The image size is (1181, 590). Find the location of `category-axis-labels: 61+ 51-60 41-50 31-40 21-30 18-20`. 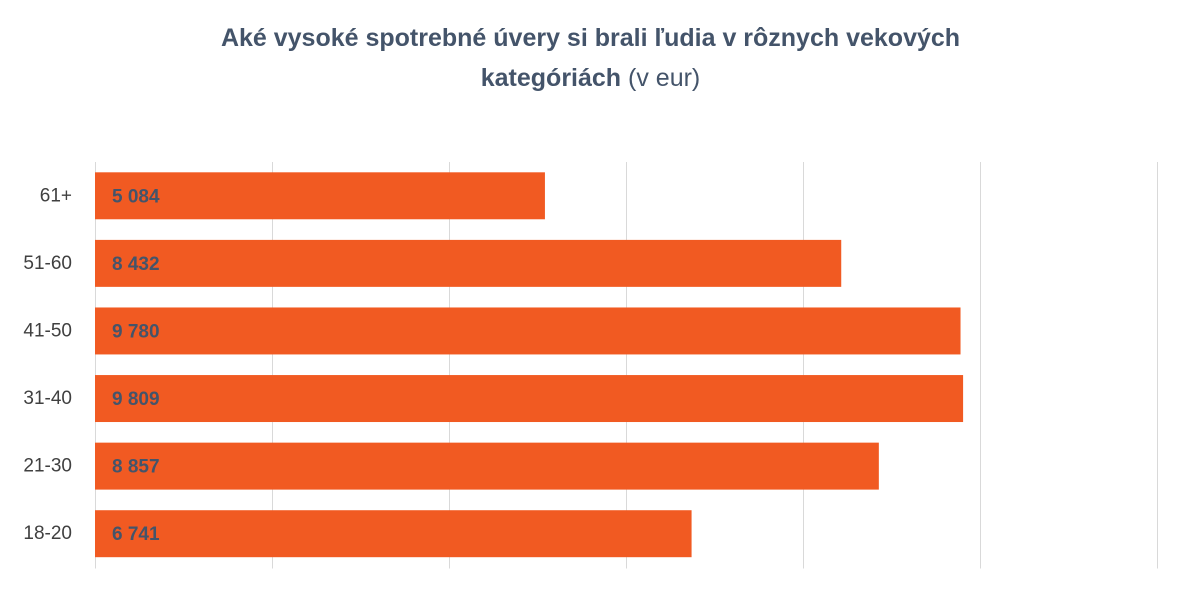

category-axis-labels: 61+ 51-60 41-50 31-40 21-30 18-20 is located at coordinates (47, 364).